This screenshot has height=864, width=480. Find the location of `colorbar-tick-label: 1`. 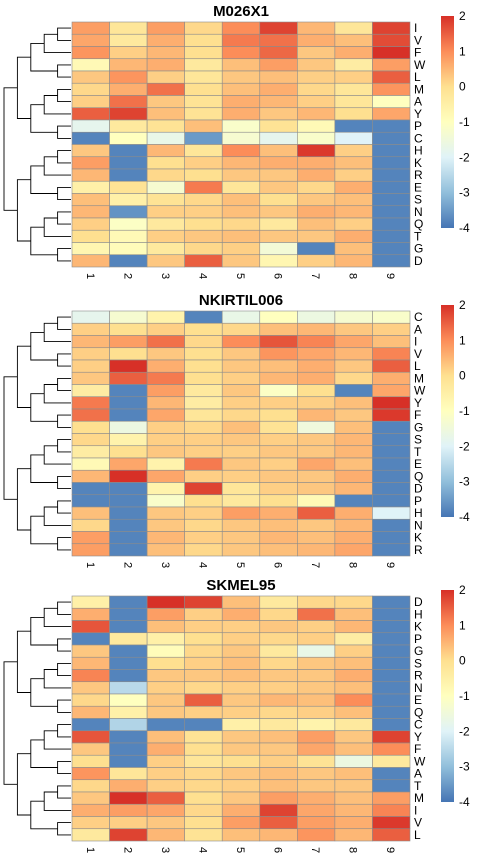

colorbar-tick-label: 1 is located at coordinates (462, 51).